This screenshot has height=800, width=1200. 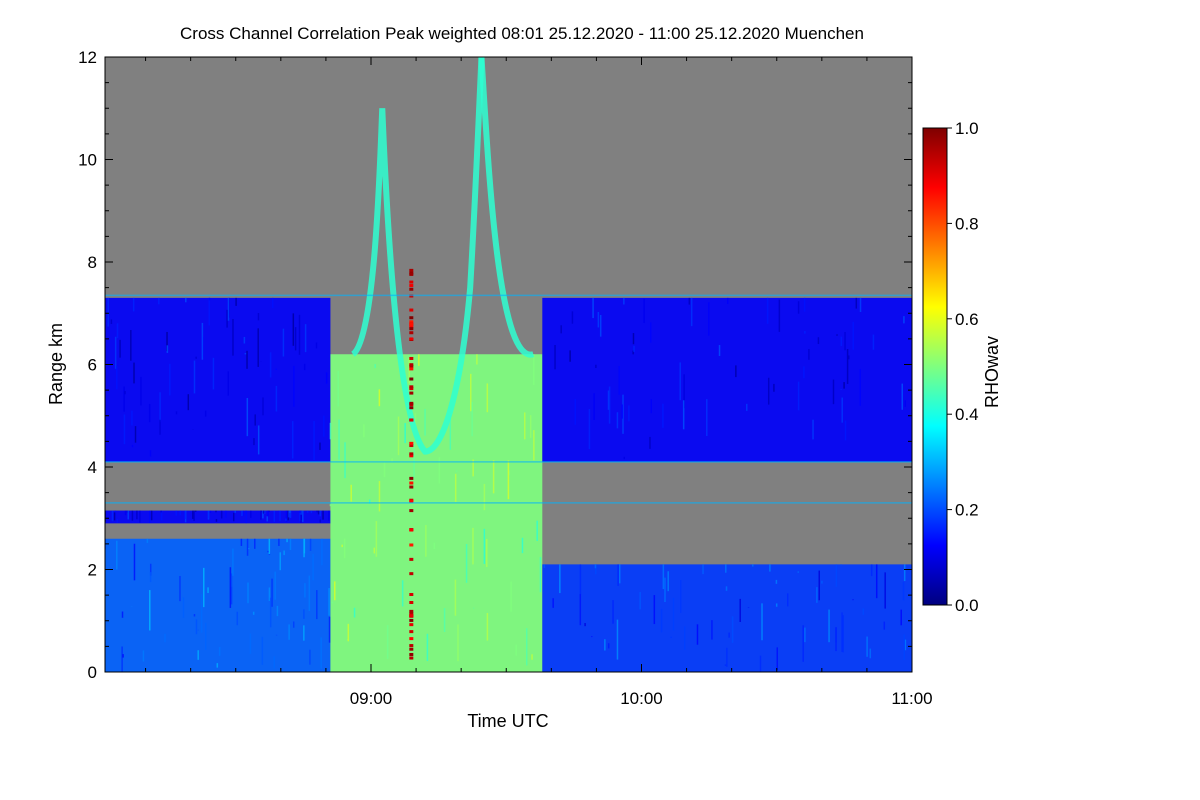 What do you see at coordinates (967, 414) in the screenshot?
I see `colorbar-tick-label: 0.4` at bounding box center [967, 414].